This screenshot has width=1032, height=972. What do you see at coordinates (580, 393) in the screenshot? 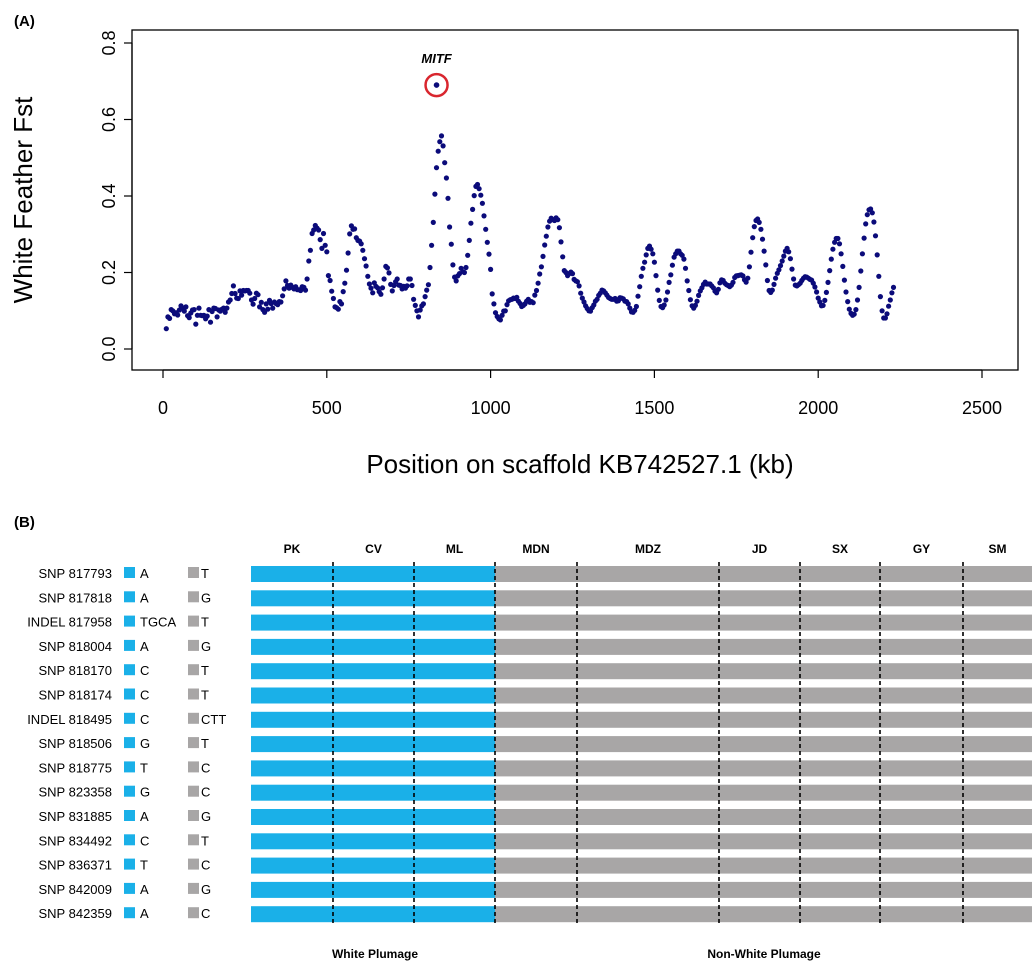
I see `x-axis: 0 500 1000 1500 2000 2500` at bounding box center [580, 393].